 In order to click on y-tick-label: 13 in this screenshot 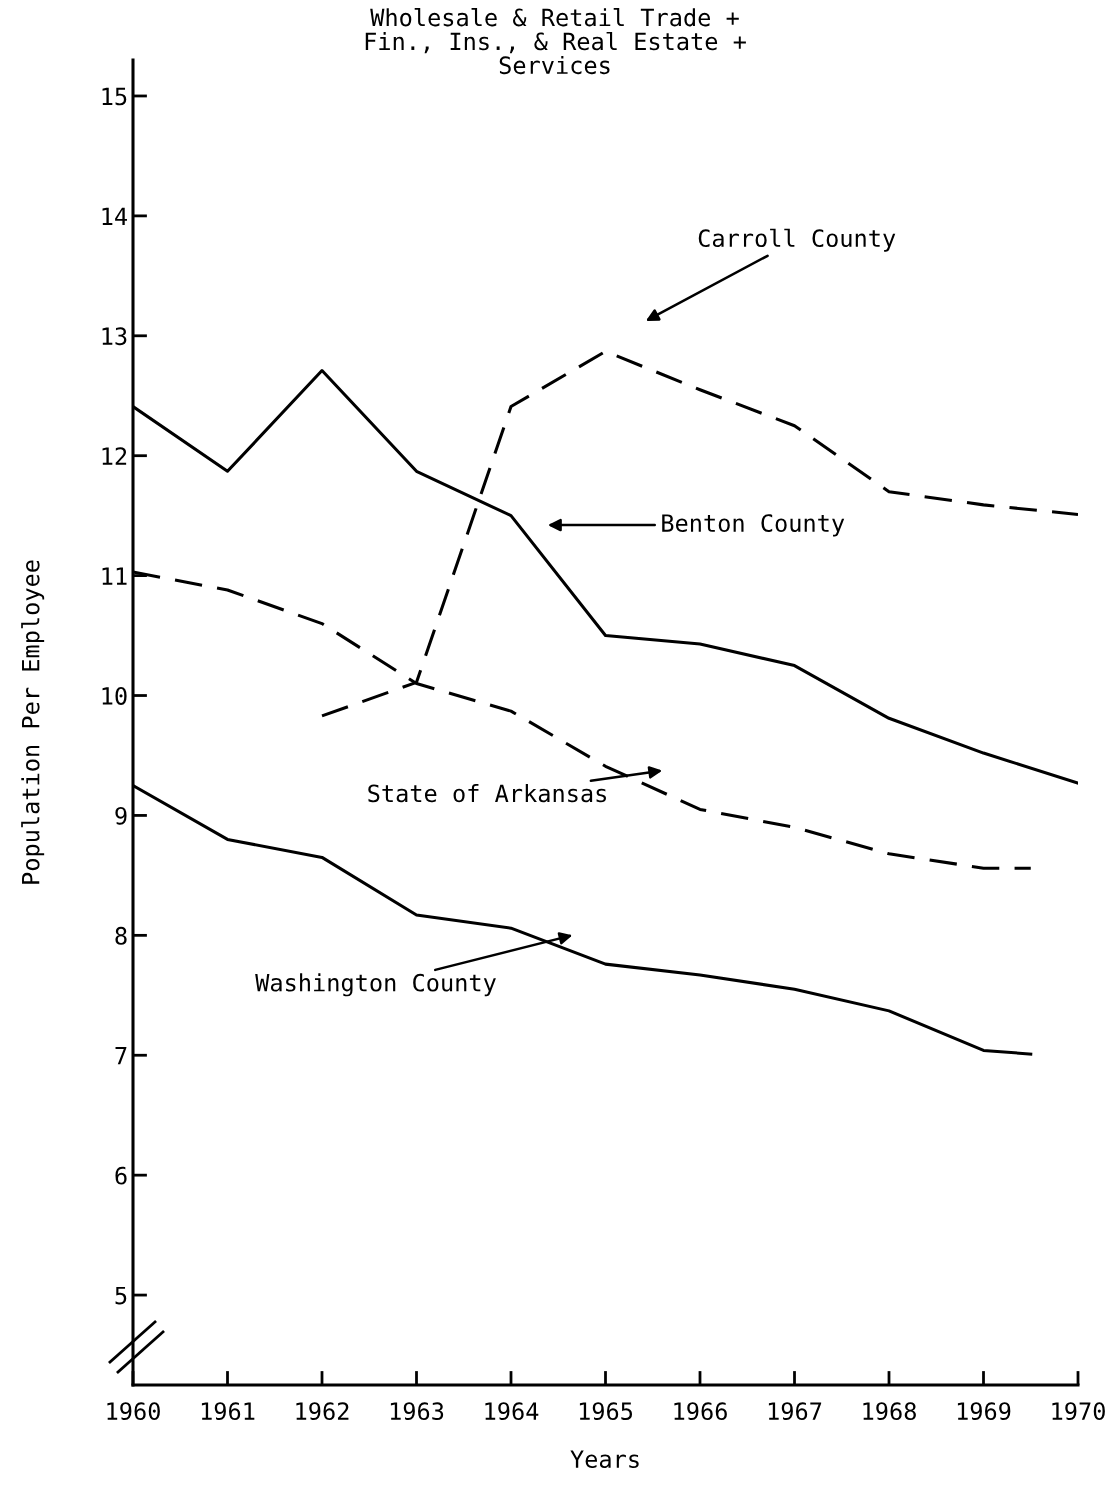, I will do `click(114, 336)`.